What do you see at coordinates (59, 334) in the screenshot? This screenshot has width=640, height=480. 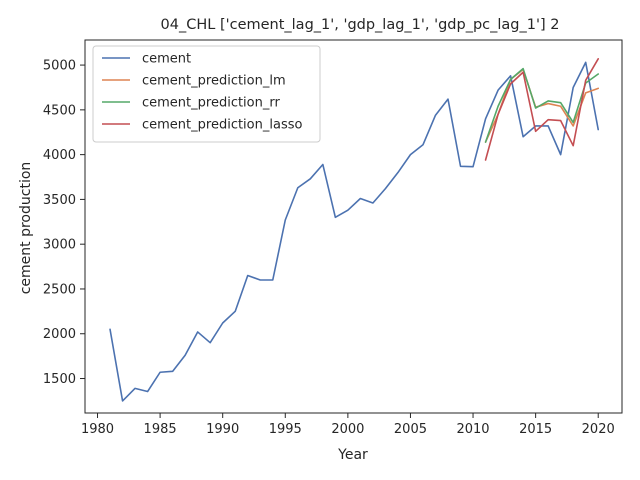 I see `y-tick-label: 2000` at bounding box center [59, 334].